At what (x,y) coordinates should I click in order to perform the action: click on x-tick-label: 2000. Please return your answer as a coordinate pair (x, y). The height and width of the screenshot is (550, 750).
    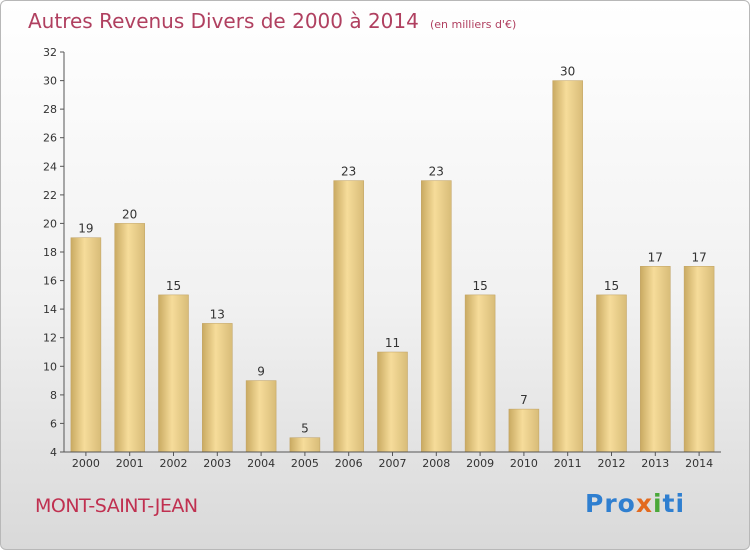
    Looking at the image, I should click on (86, 463).